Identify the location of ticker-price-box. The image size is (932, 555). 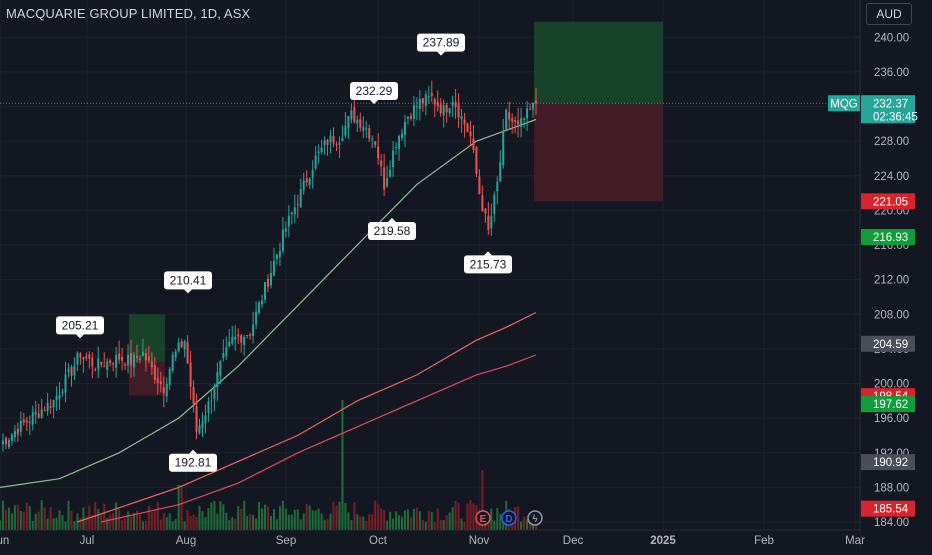
(888, 109).